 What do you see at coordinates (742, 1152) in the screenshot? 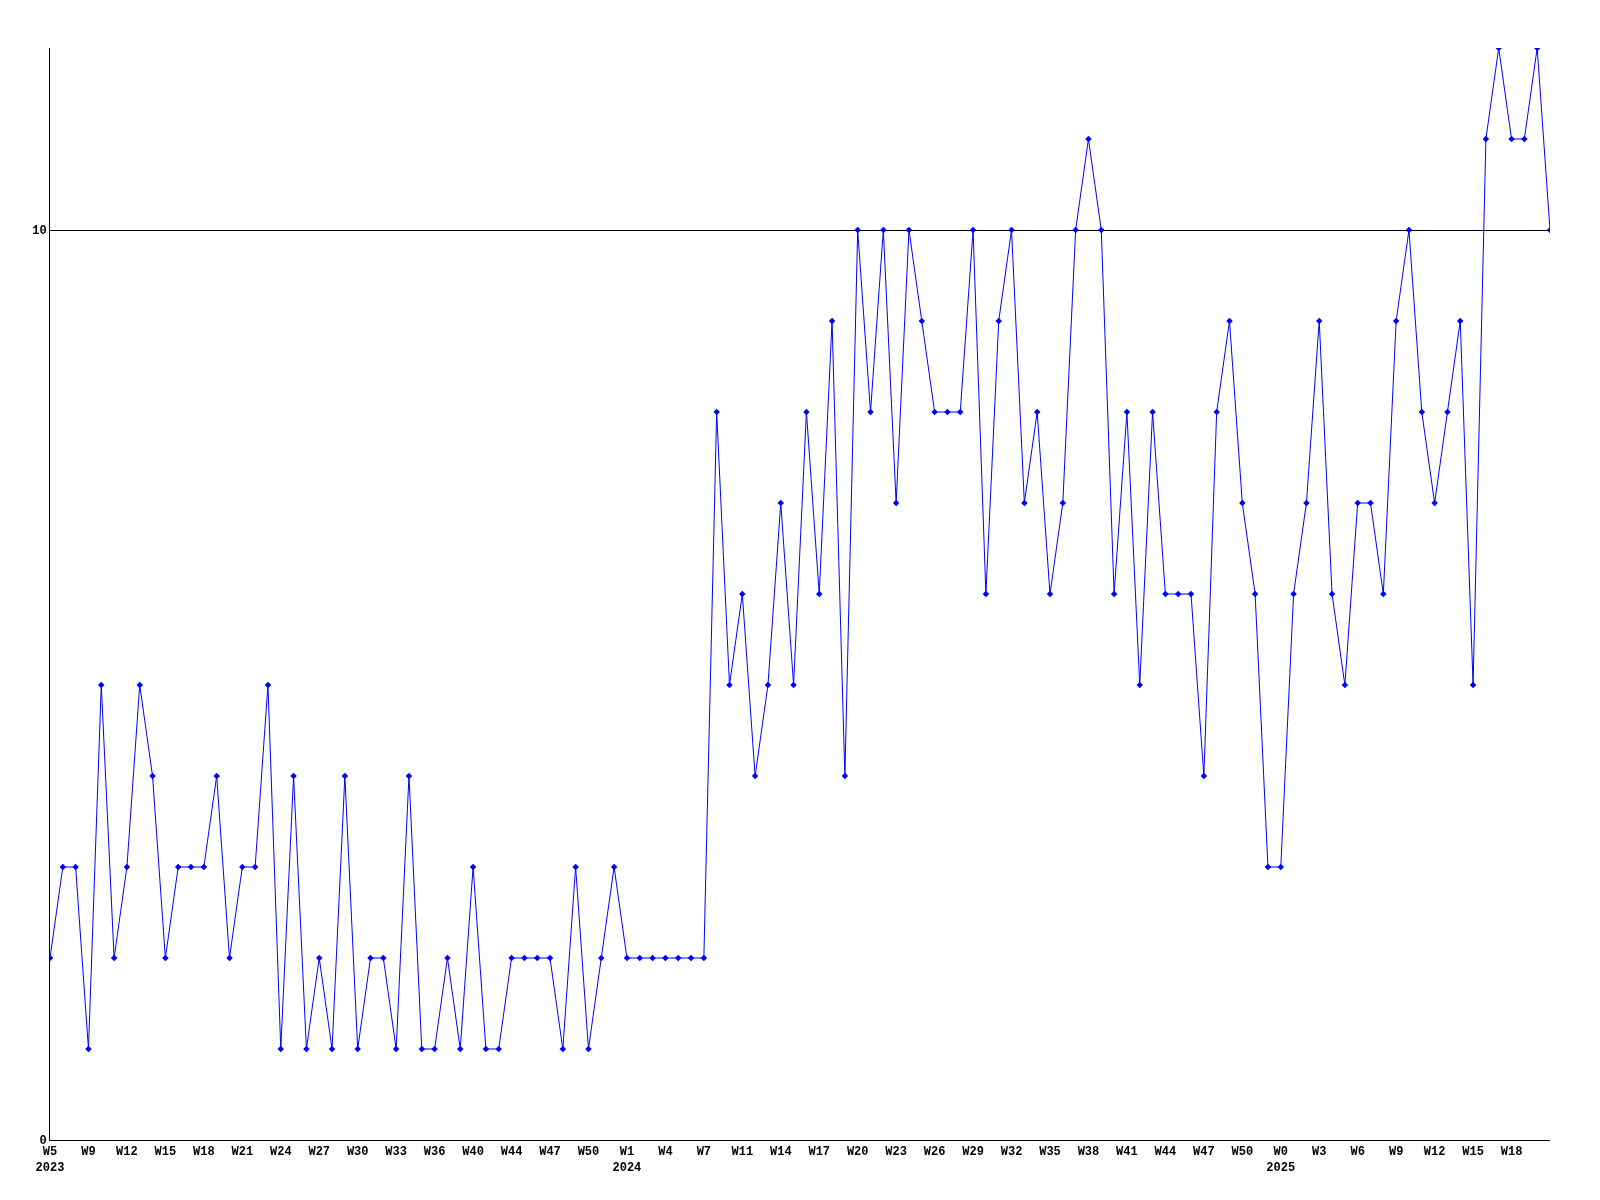
I see `x-tick-label: W11` at bounding box center [742, 1152].